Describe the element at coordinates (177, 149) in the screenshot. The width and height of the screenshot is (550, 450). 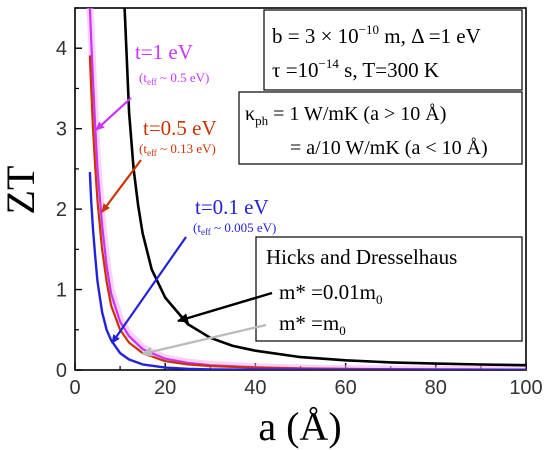
I see `annotation-t05-teff: (teff ~ 0.13 eV)` at that location.